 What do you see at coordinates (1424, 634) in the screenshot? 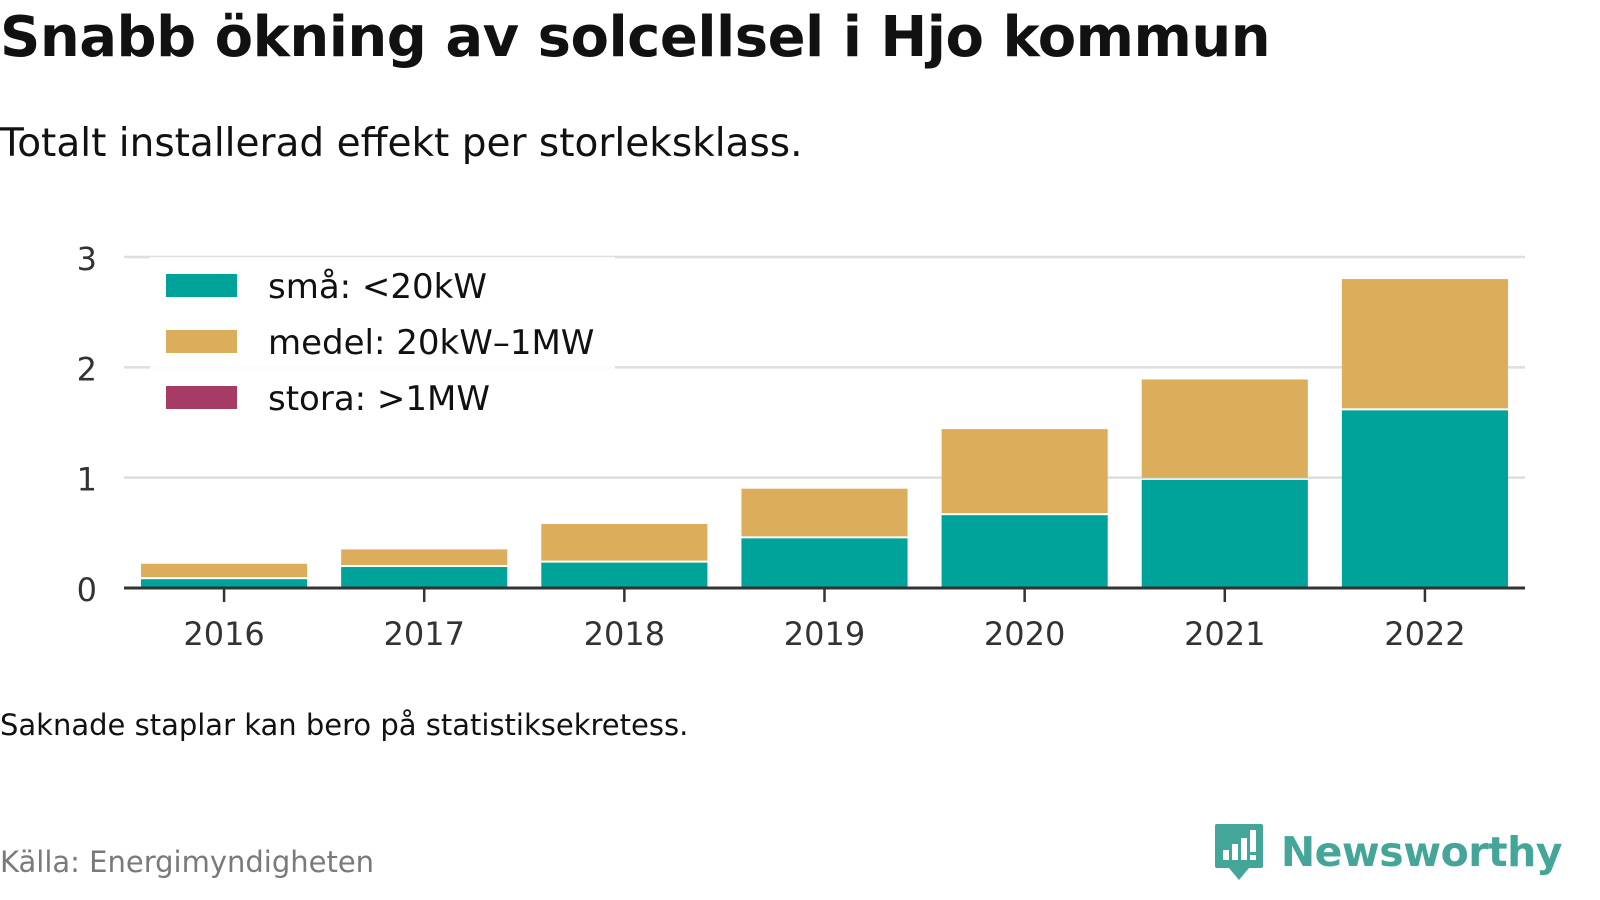
I see `x-tick-label: 2022` at bounding box center [1424, 634].